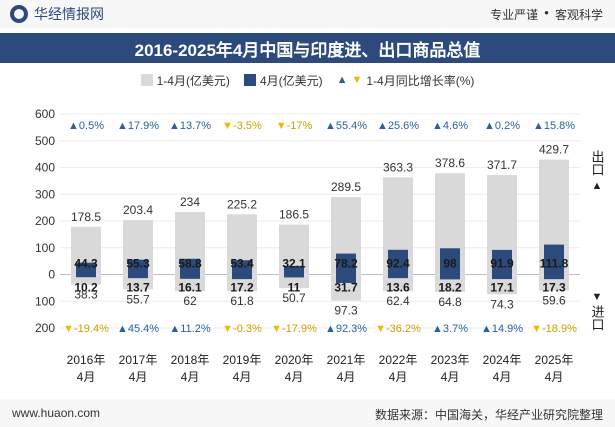 The image size is (615, 427). I want to click on import-month-label: 31.7, so click(346, 288).